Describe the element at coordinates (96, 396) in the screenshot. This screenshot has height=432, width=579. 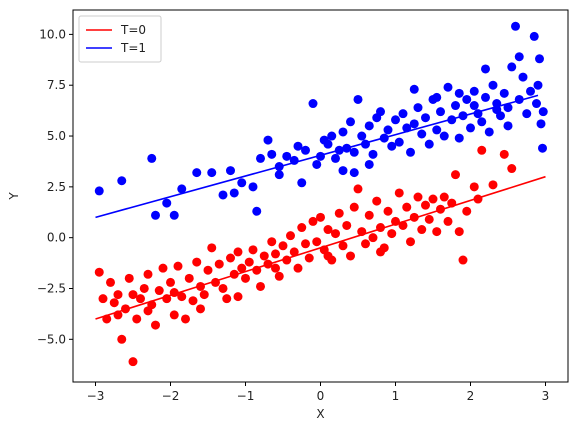
I see `x-tick-label: −3` at that location.